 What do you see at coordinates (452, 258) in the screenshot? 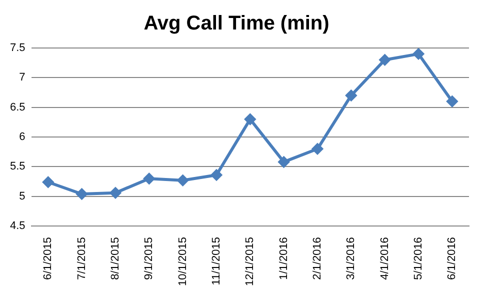
I see `x-tick-label: 6/1/2016` at bounding box center [452, 258].